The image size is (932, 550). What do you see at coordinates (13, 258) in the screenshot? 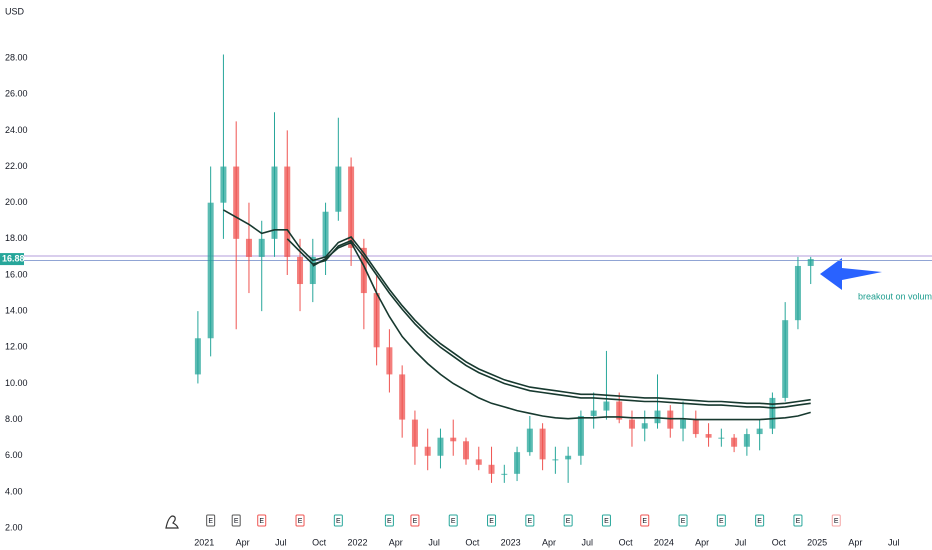
I see `price-tag-label: 16.88` at bounding box center [13, 258].